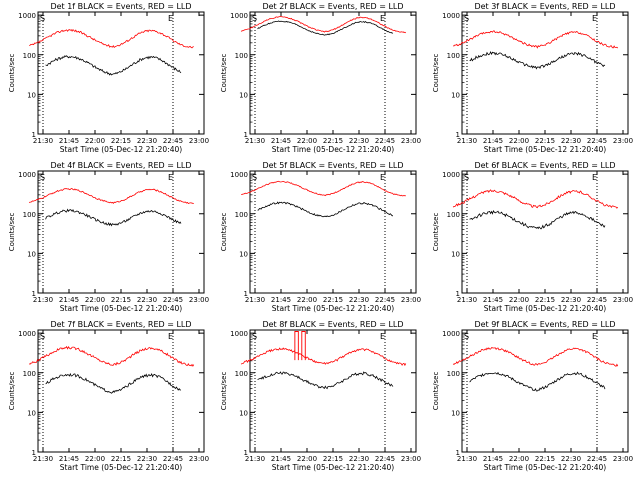 This screenshot has height=480, width=640. I want to click on chart-title: Det 3f BLACK = Events, RED = LLD, so click(544, 6).